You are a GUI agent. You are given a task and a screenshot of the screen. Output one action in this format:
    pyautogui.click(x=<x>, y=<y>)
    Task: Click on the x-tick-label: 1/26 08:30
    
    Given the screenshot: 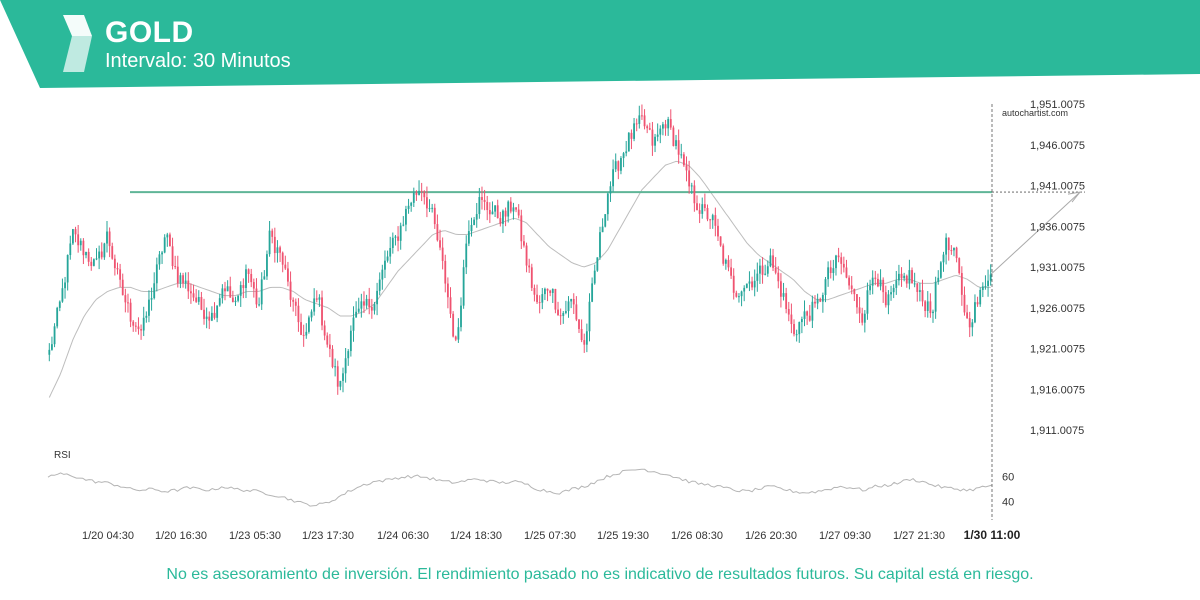 What is the action you would take?
    pyautogui.click(x=697, y=536)
    